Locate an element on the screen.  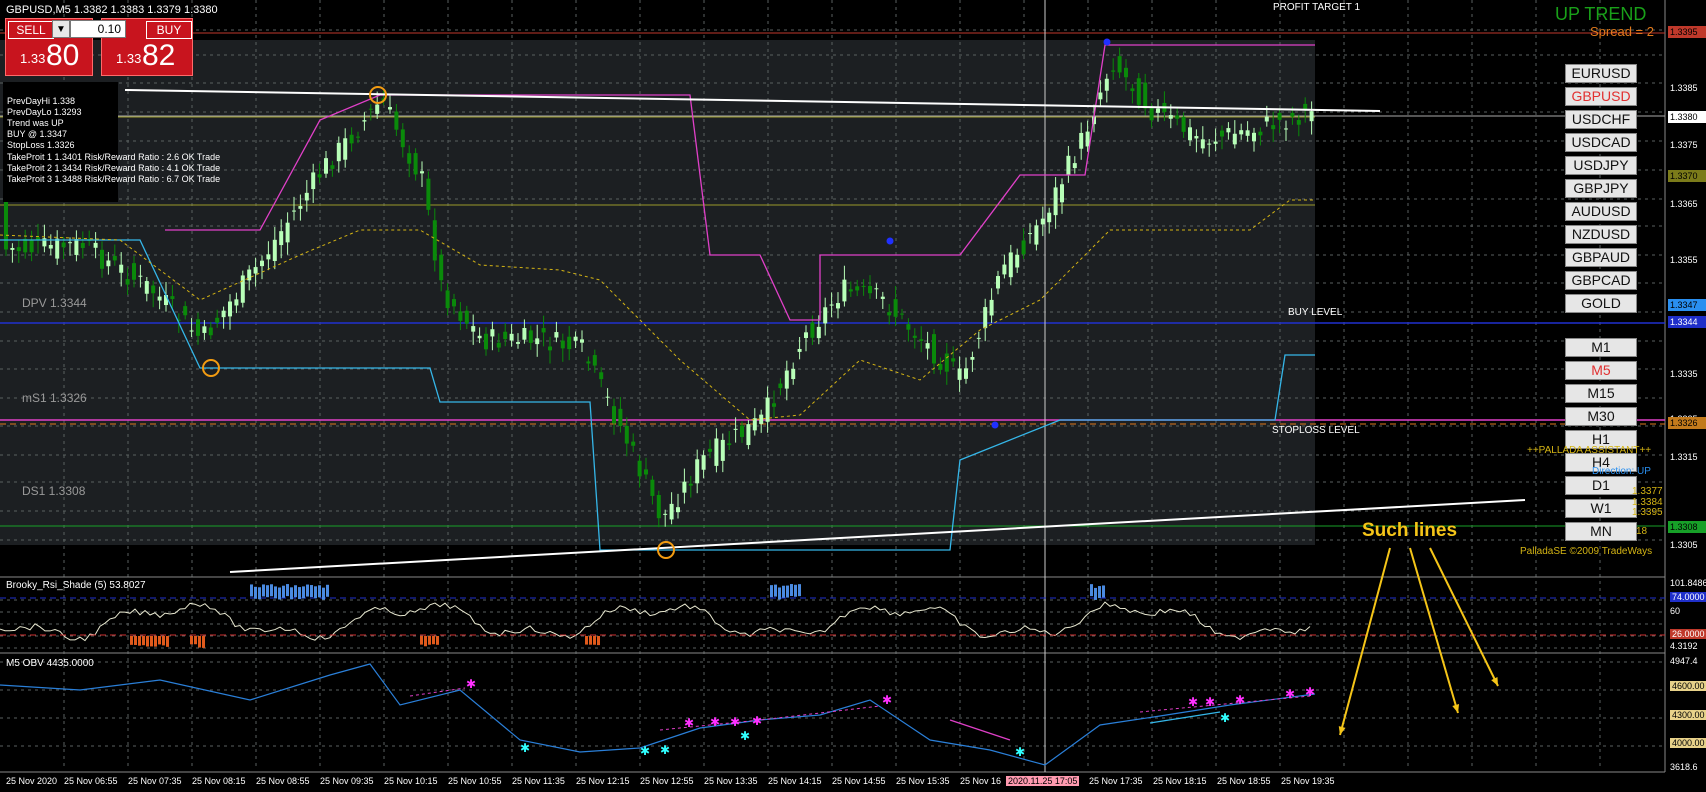
timeframe-button-d1: D1 is located at coordinates (1601, 485).